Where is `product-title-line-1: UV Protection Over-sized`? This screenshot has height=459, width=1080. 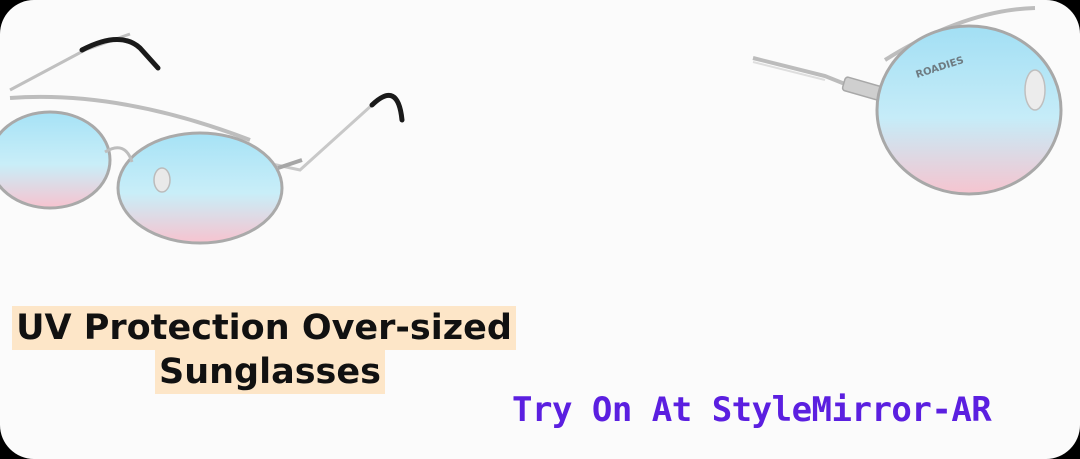
product-title-line-1: UV Protection Over-sized is located at coordinates (264, 328).